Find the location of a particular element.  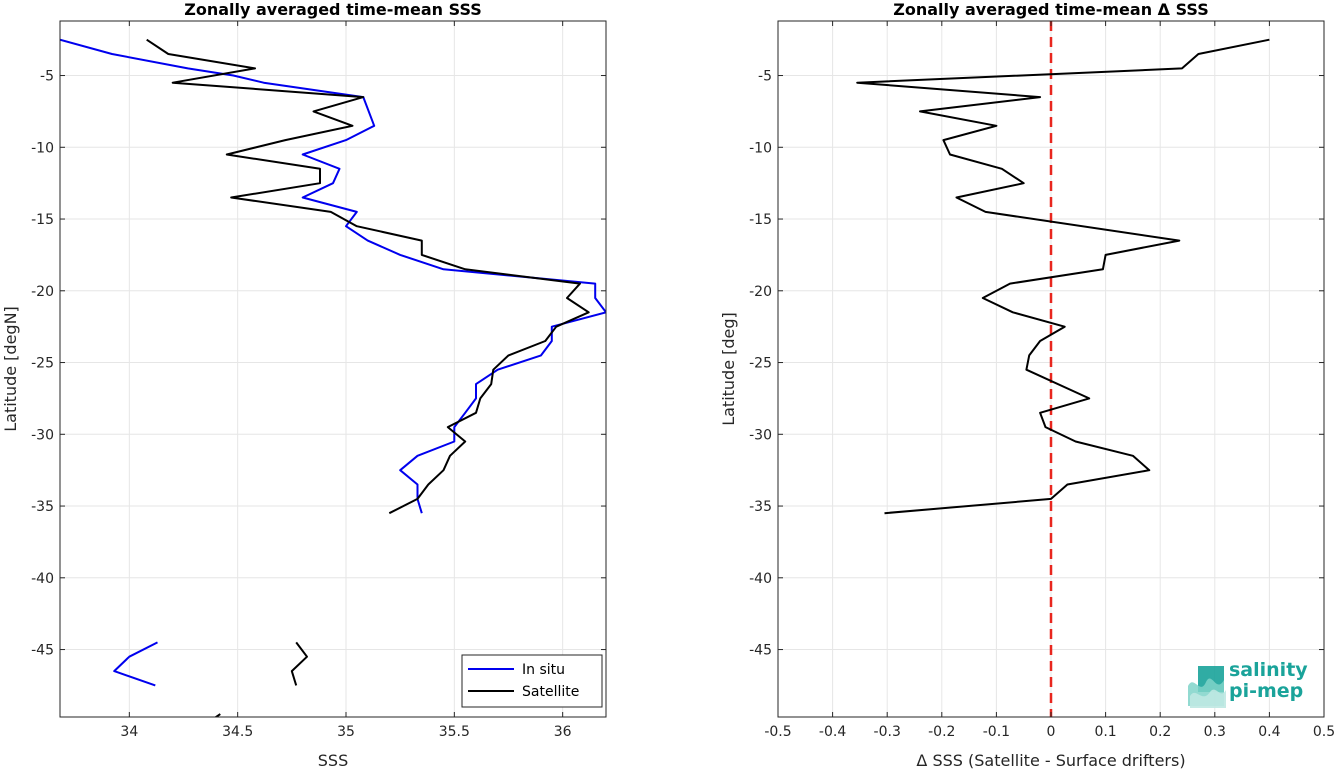

x-tick-label: 34.5 is located at coordinates (237, 732).